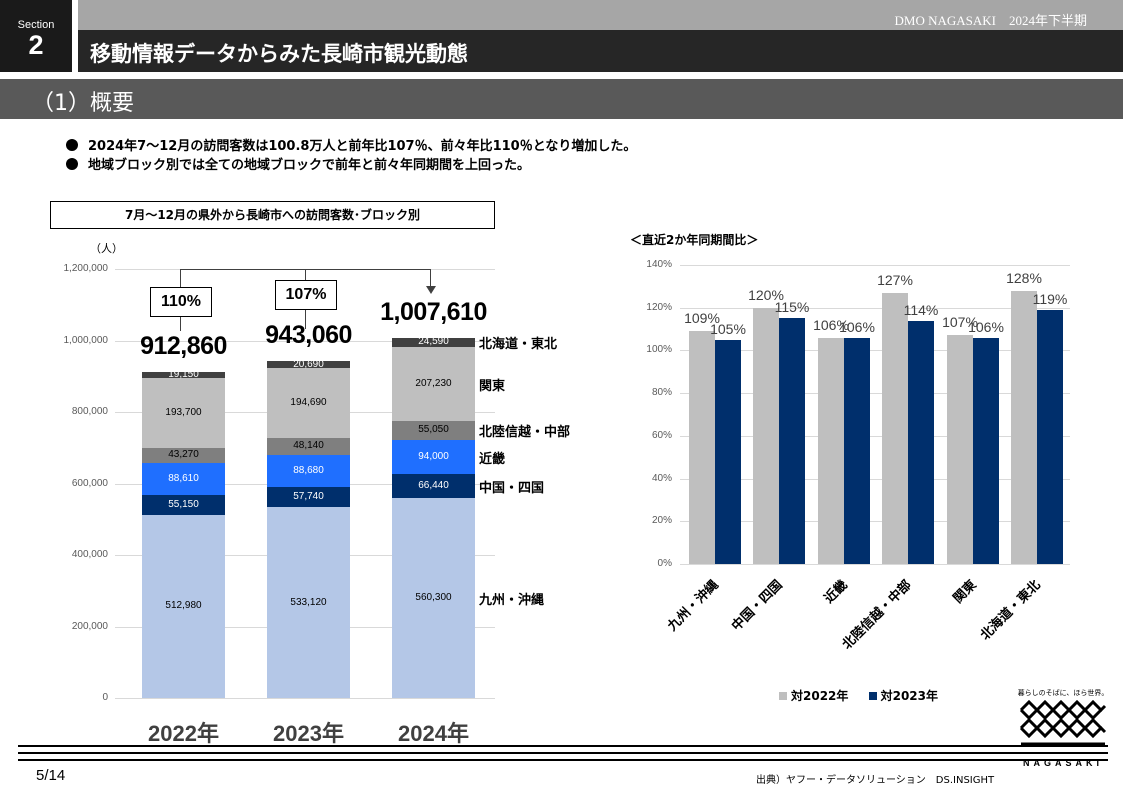 The width and height of the screenshot is (1123, 794). What do you see at coordinates (895, 279) in the screenshot?
I see `bar-value-label: 127%` at bounding box center [895, 279].